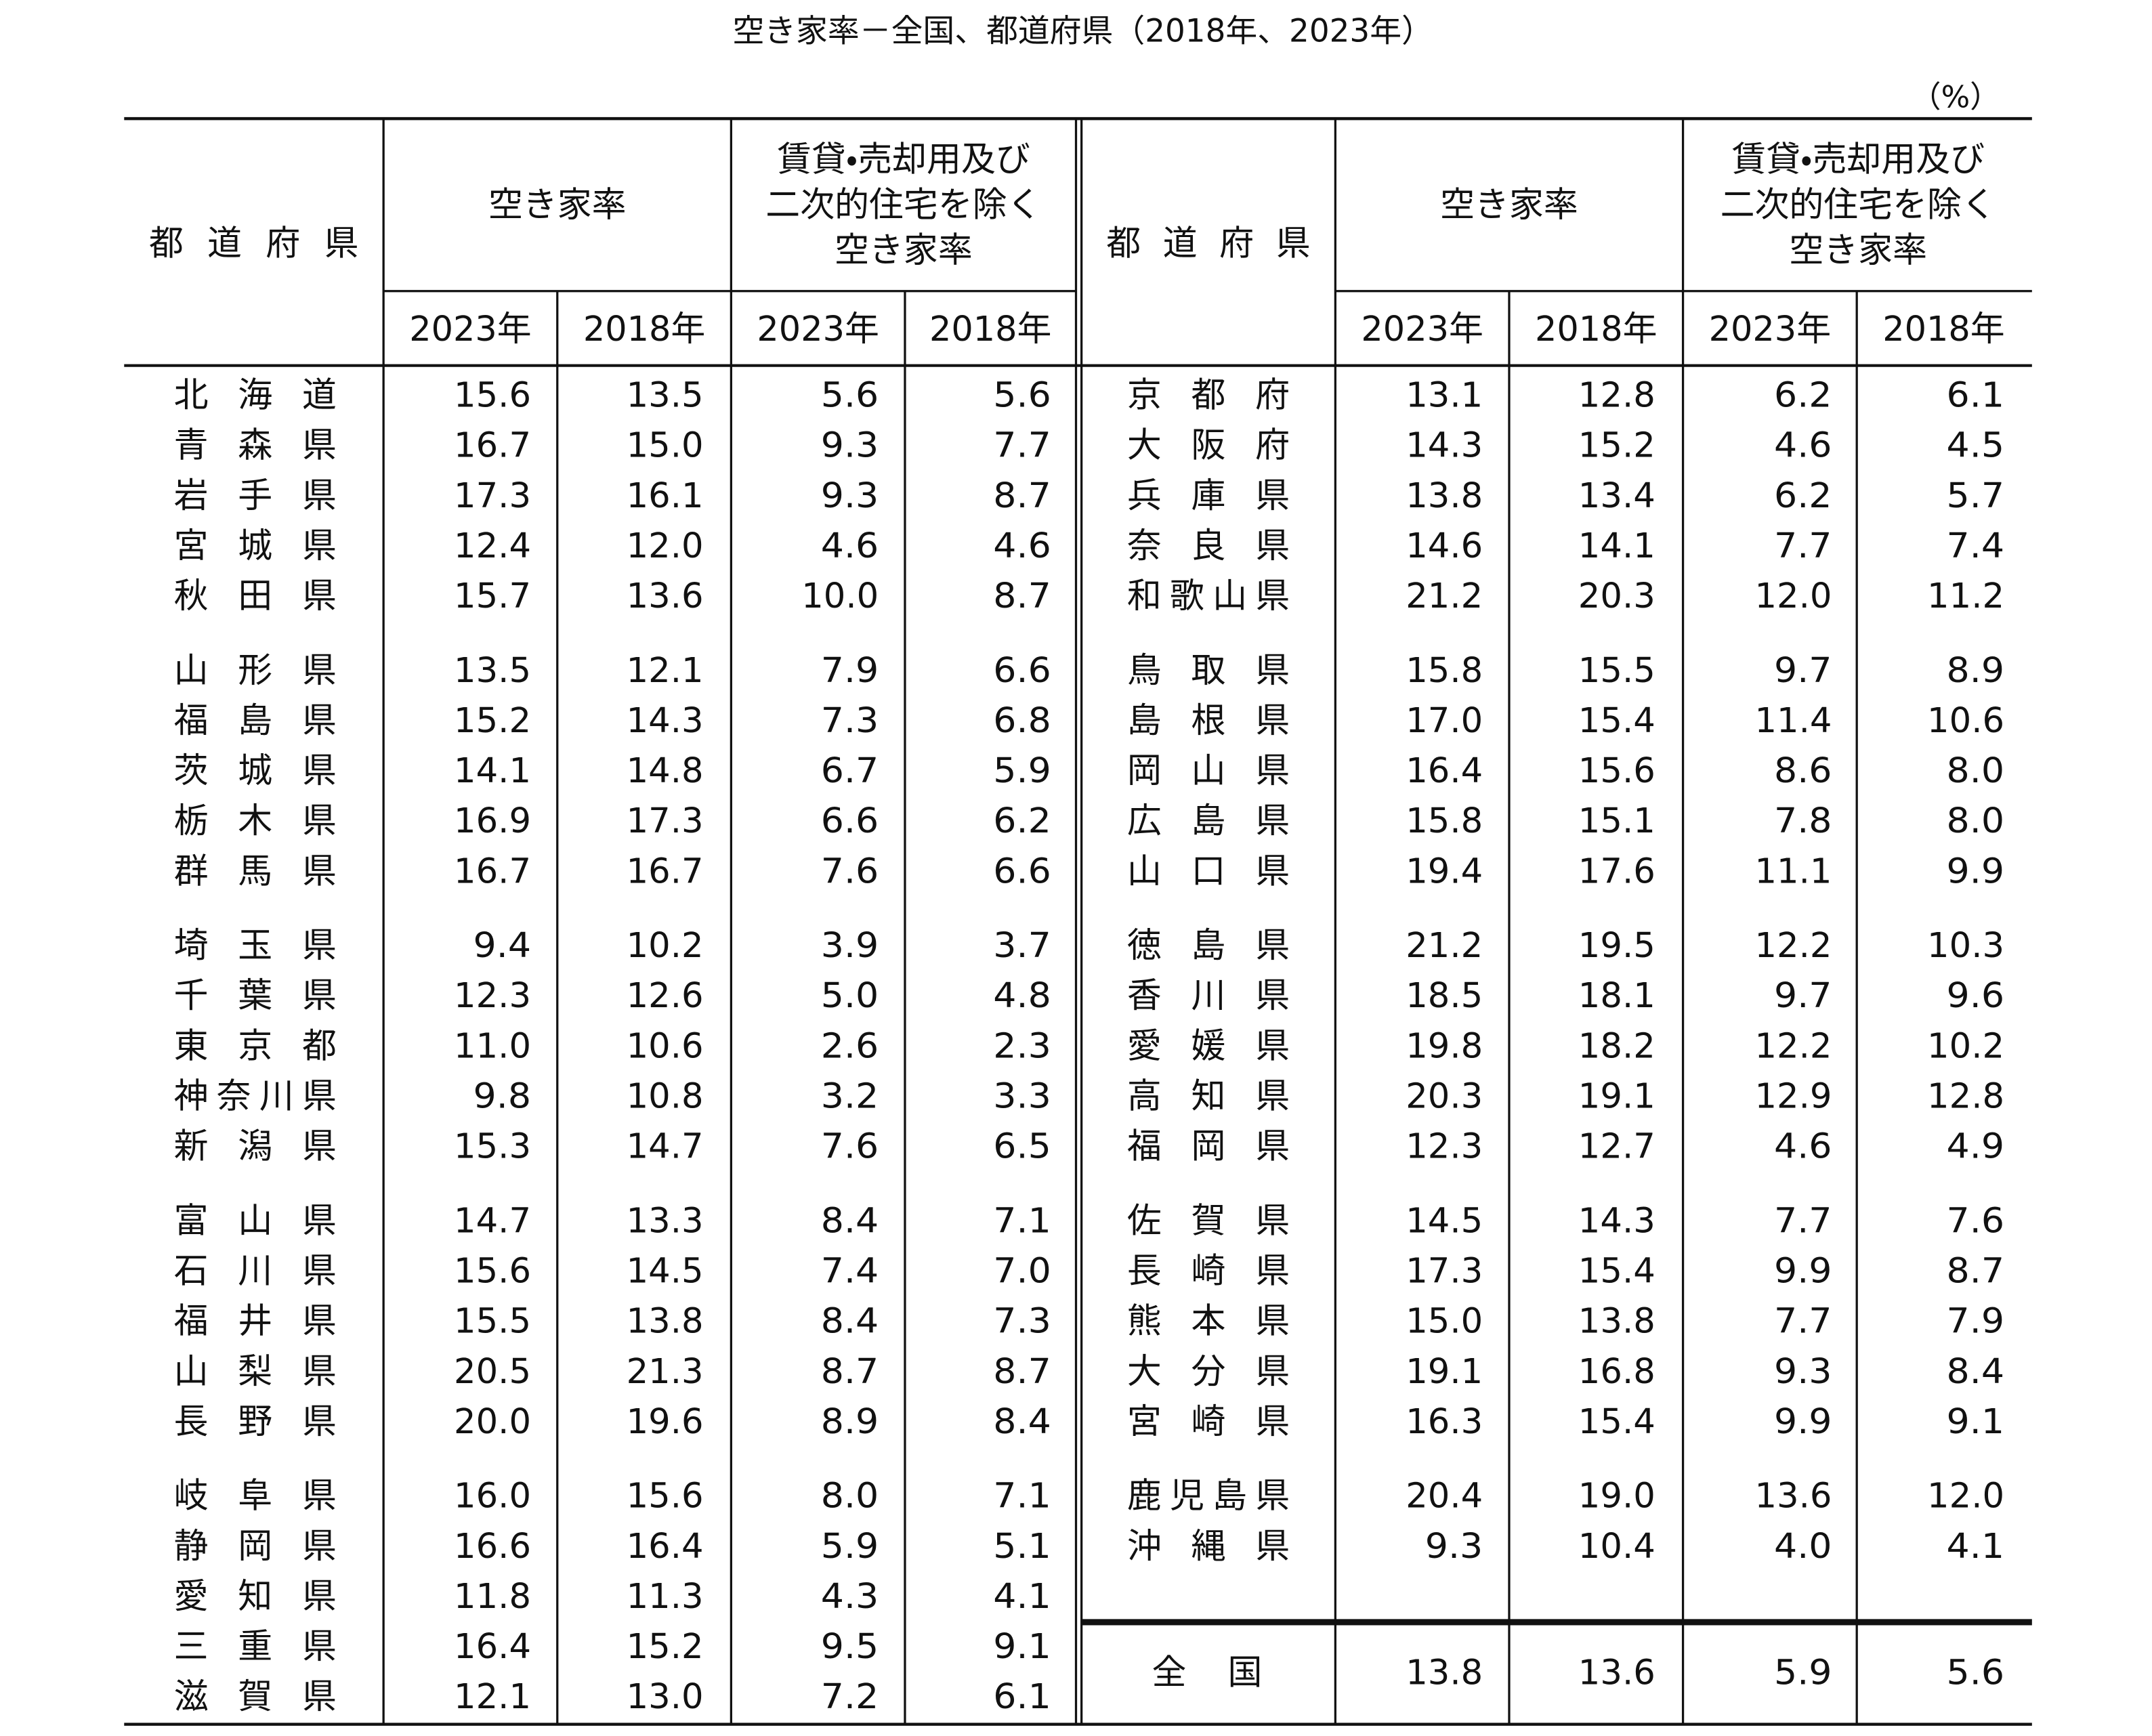 This screenshot has height=1736, width=2152. I want to click on cell-value: 7.9, so click(1976, 1322).